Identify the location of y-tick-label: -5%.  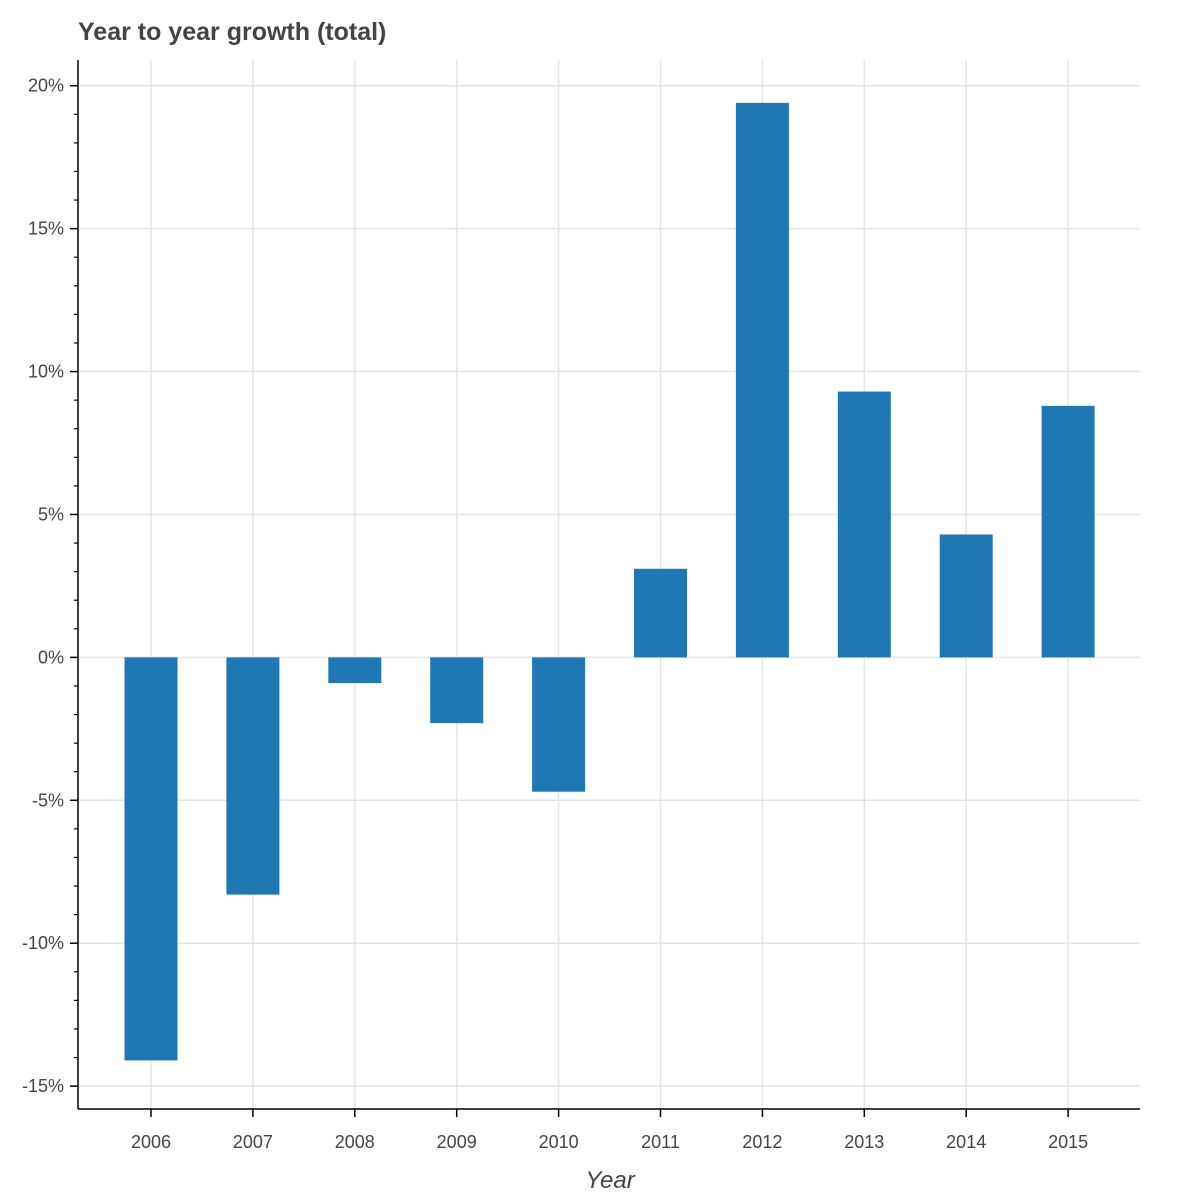
(48, 800).